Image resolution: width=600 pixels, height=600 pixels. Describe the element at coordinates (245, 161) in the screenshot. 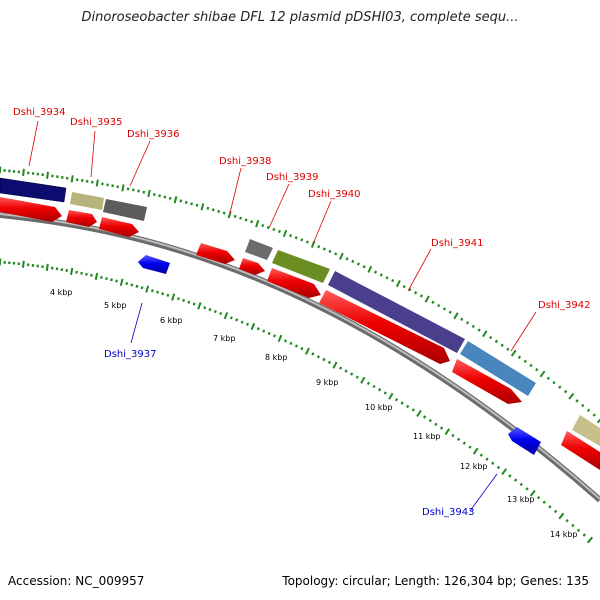

I see `gene-label: Dshi_3938` at that location.